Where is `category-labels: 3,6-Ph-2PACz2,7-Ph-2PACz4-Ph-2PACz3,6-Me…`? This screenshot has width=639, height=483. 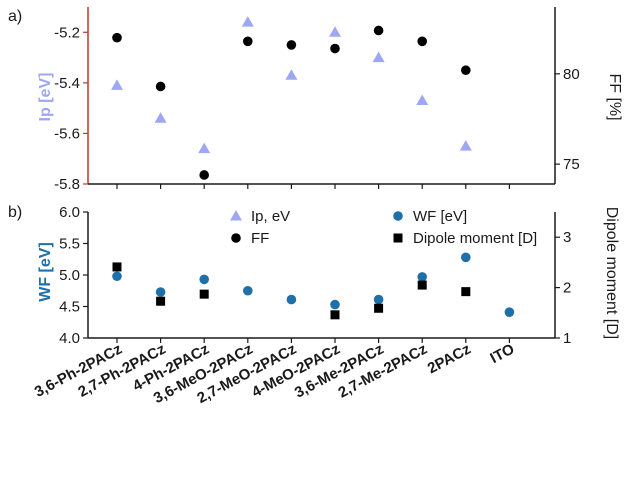 category-labels: 3,6-Ph-2PACz2,7-Ph-2PACz4-Ph-2PACz3,6-Me… is located at coordinates (275, 373).